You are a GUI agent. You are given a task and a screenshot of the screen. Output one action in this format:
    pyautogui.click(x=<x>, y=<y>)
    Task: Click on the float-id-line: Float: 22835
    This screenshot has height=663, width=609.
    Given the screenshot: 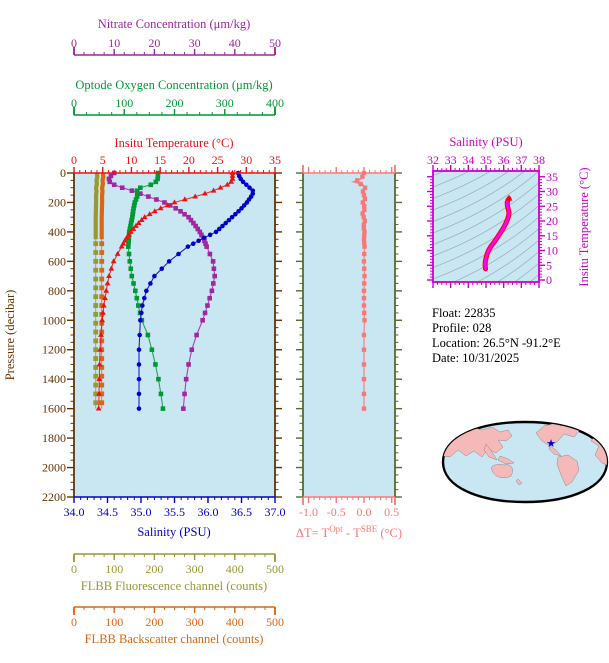 What is the action you would take?
    pyautogui.click(x=464, y=313)
    